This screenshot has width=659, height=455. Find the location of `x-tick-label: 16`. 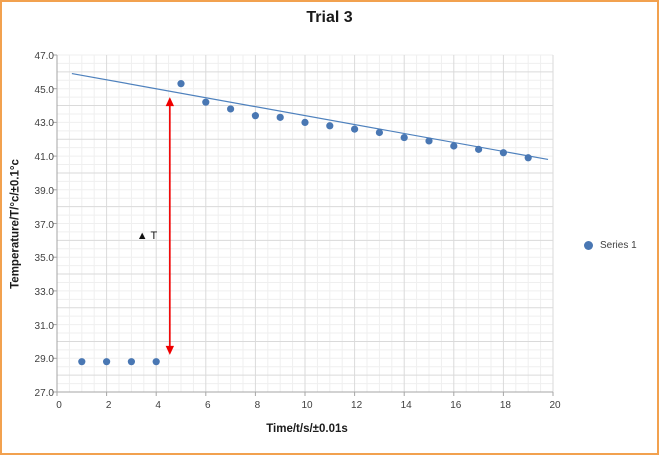

x-tick-label: 16 is located at coordinates (456, 405).